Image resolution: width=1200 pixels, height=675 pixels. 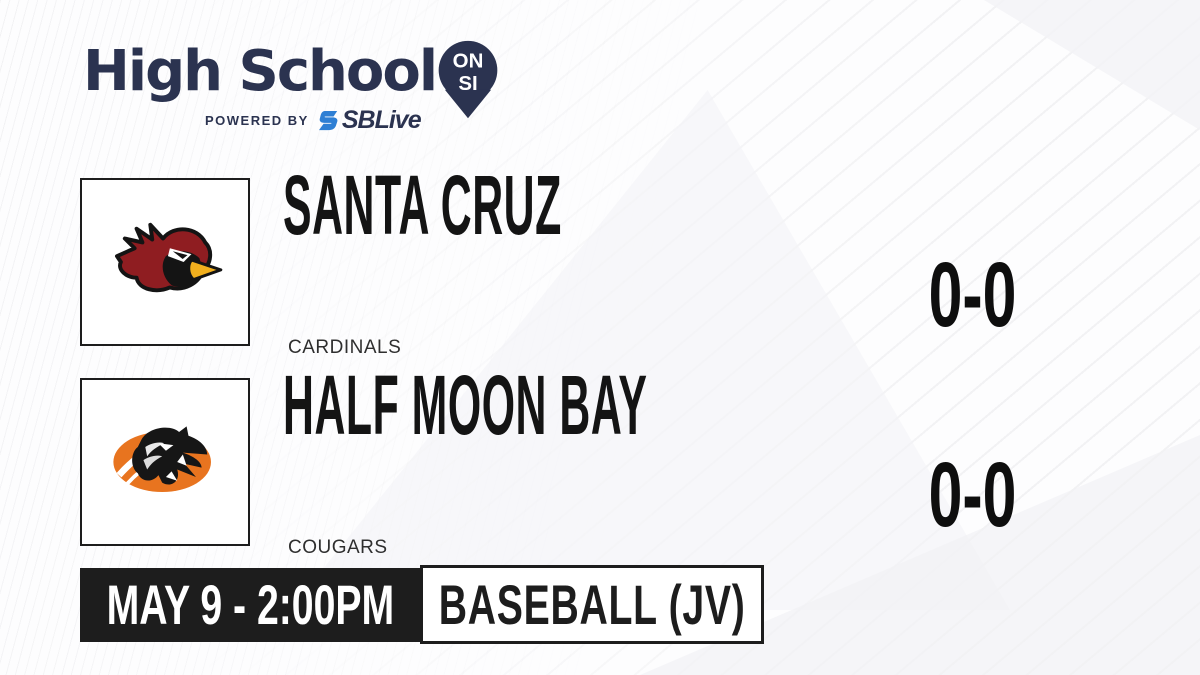 What do you see at coordinates (468, 61) in the screenshot?
I see `pin-text-on: ON` at bounding box center [468, 61].